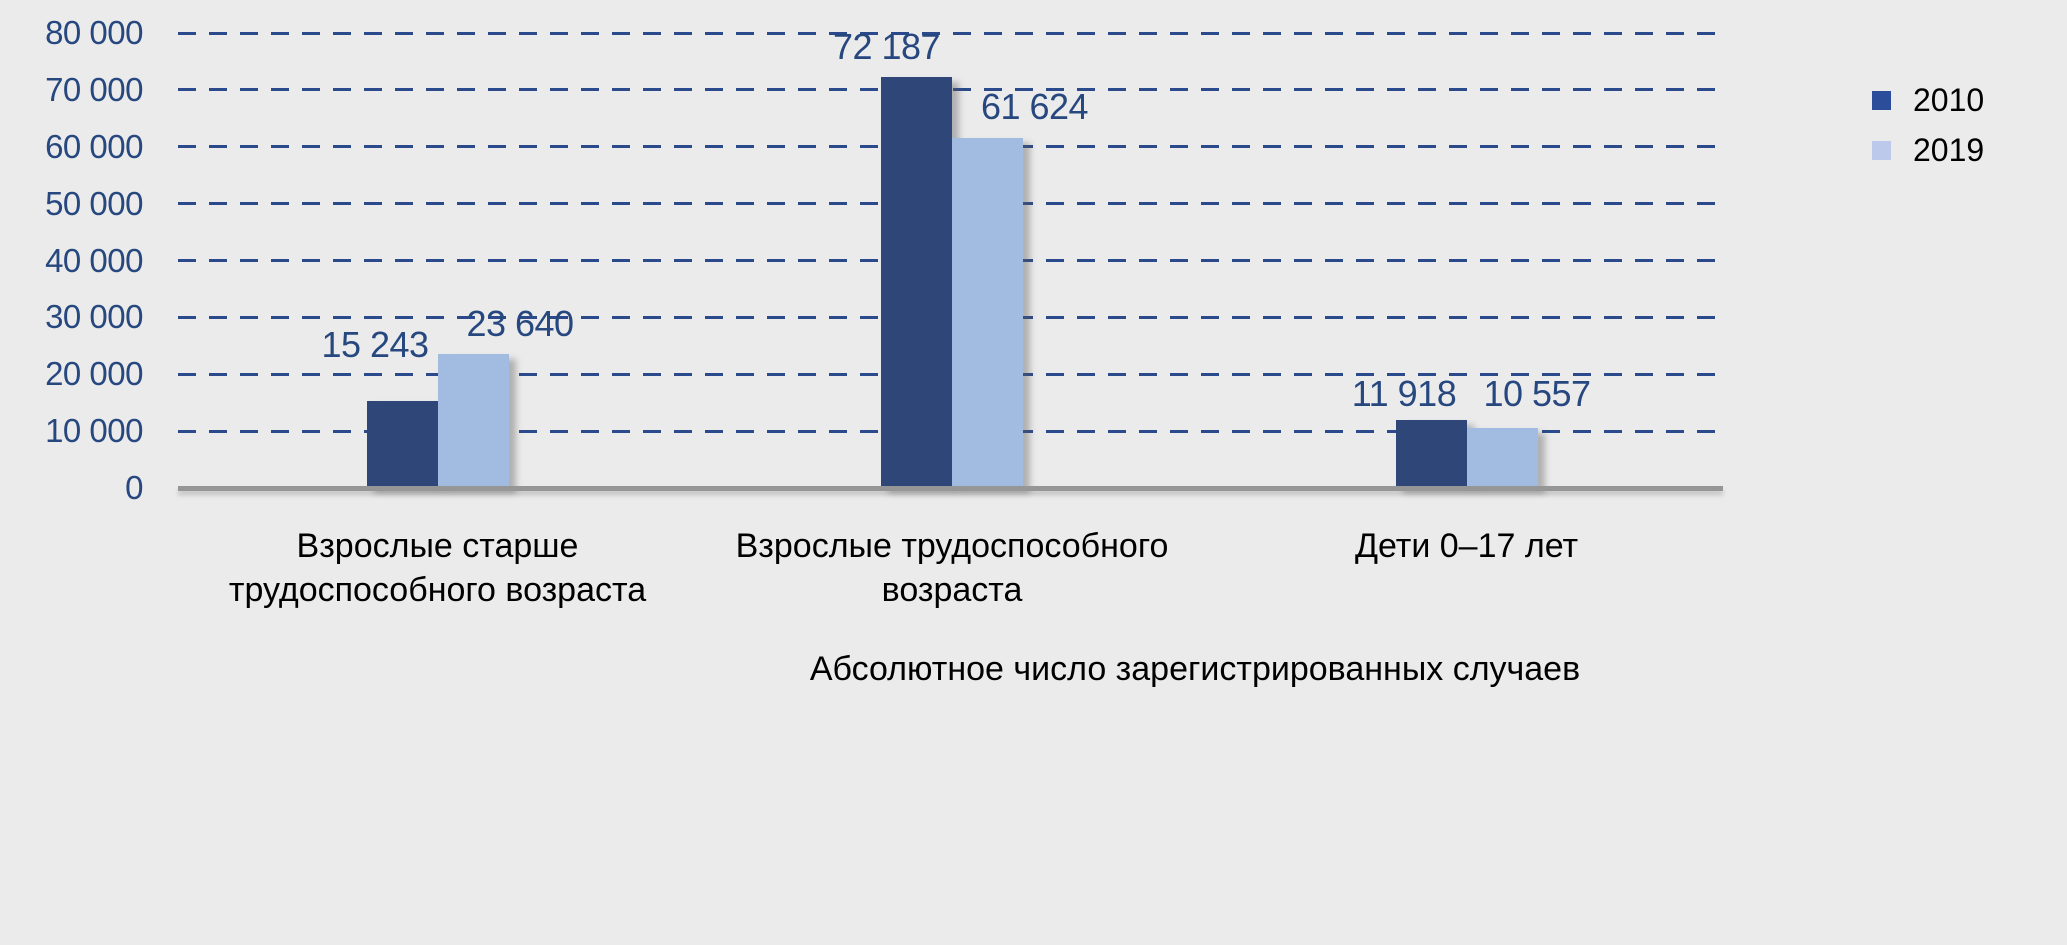  I want to click on value-label-2019-group2: 61 624, so click(1034, 106).